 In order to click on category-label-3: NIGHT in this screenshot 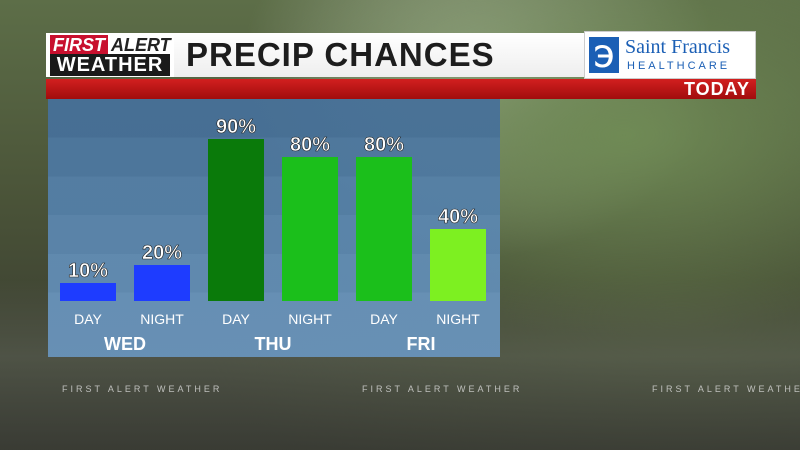, I will do `click(310, 319)`.